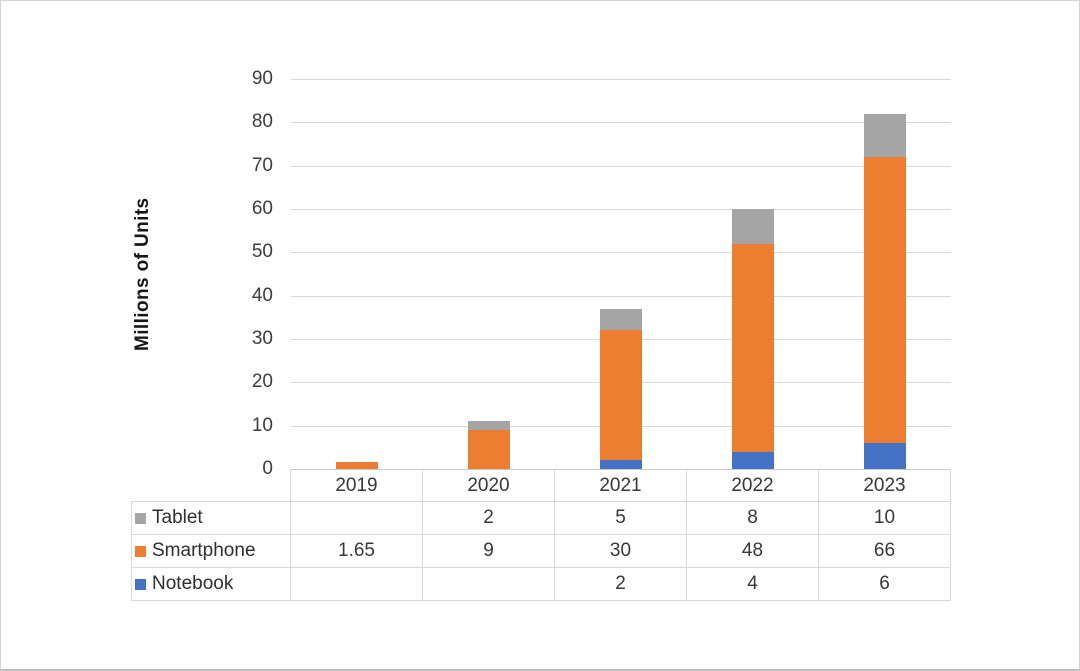 The image size is (1080, 671). What do you see at coordinates (621, 464) in the screenshot?
I see `bar-segment-notebook-2021` at bounding box center [621, 464].